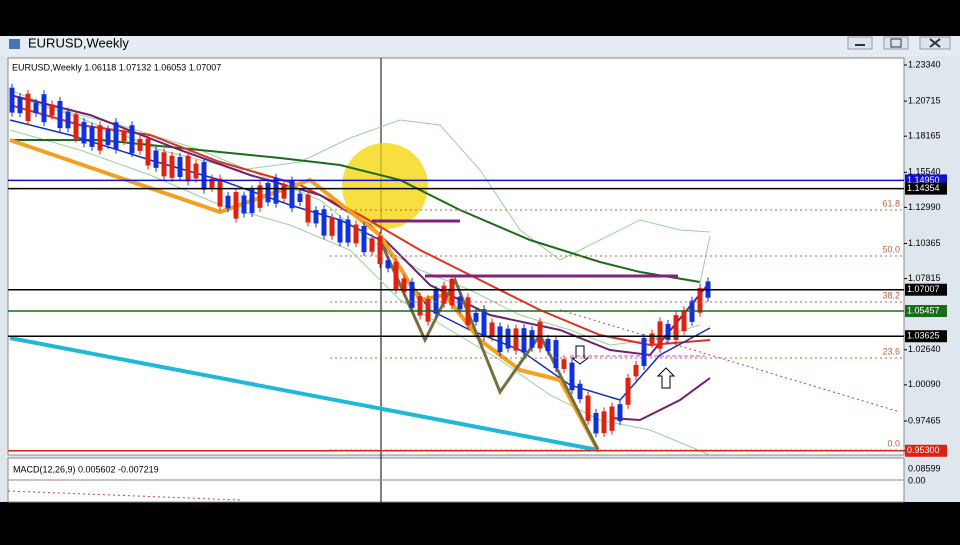  I want to click on price-label: 1.12990, so click(924, 207).